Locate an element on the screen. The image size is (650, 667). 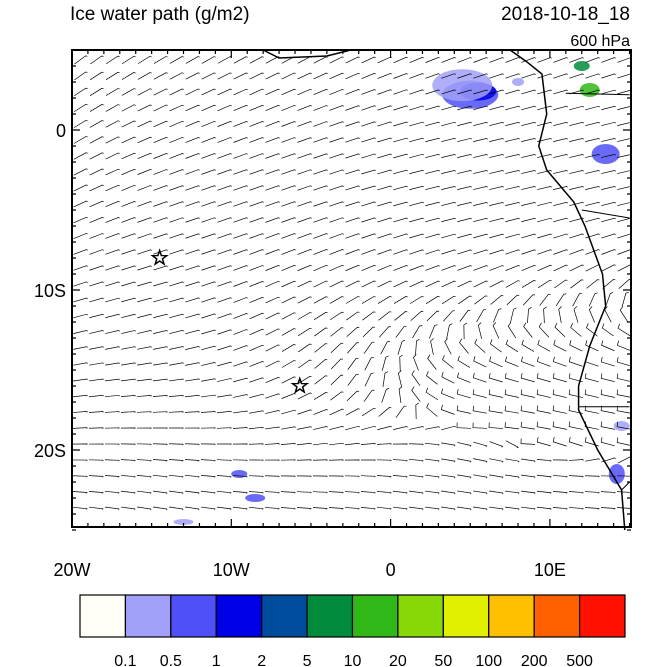
colorbar-label: 2 is located at coordinates (261, 660).